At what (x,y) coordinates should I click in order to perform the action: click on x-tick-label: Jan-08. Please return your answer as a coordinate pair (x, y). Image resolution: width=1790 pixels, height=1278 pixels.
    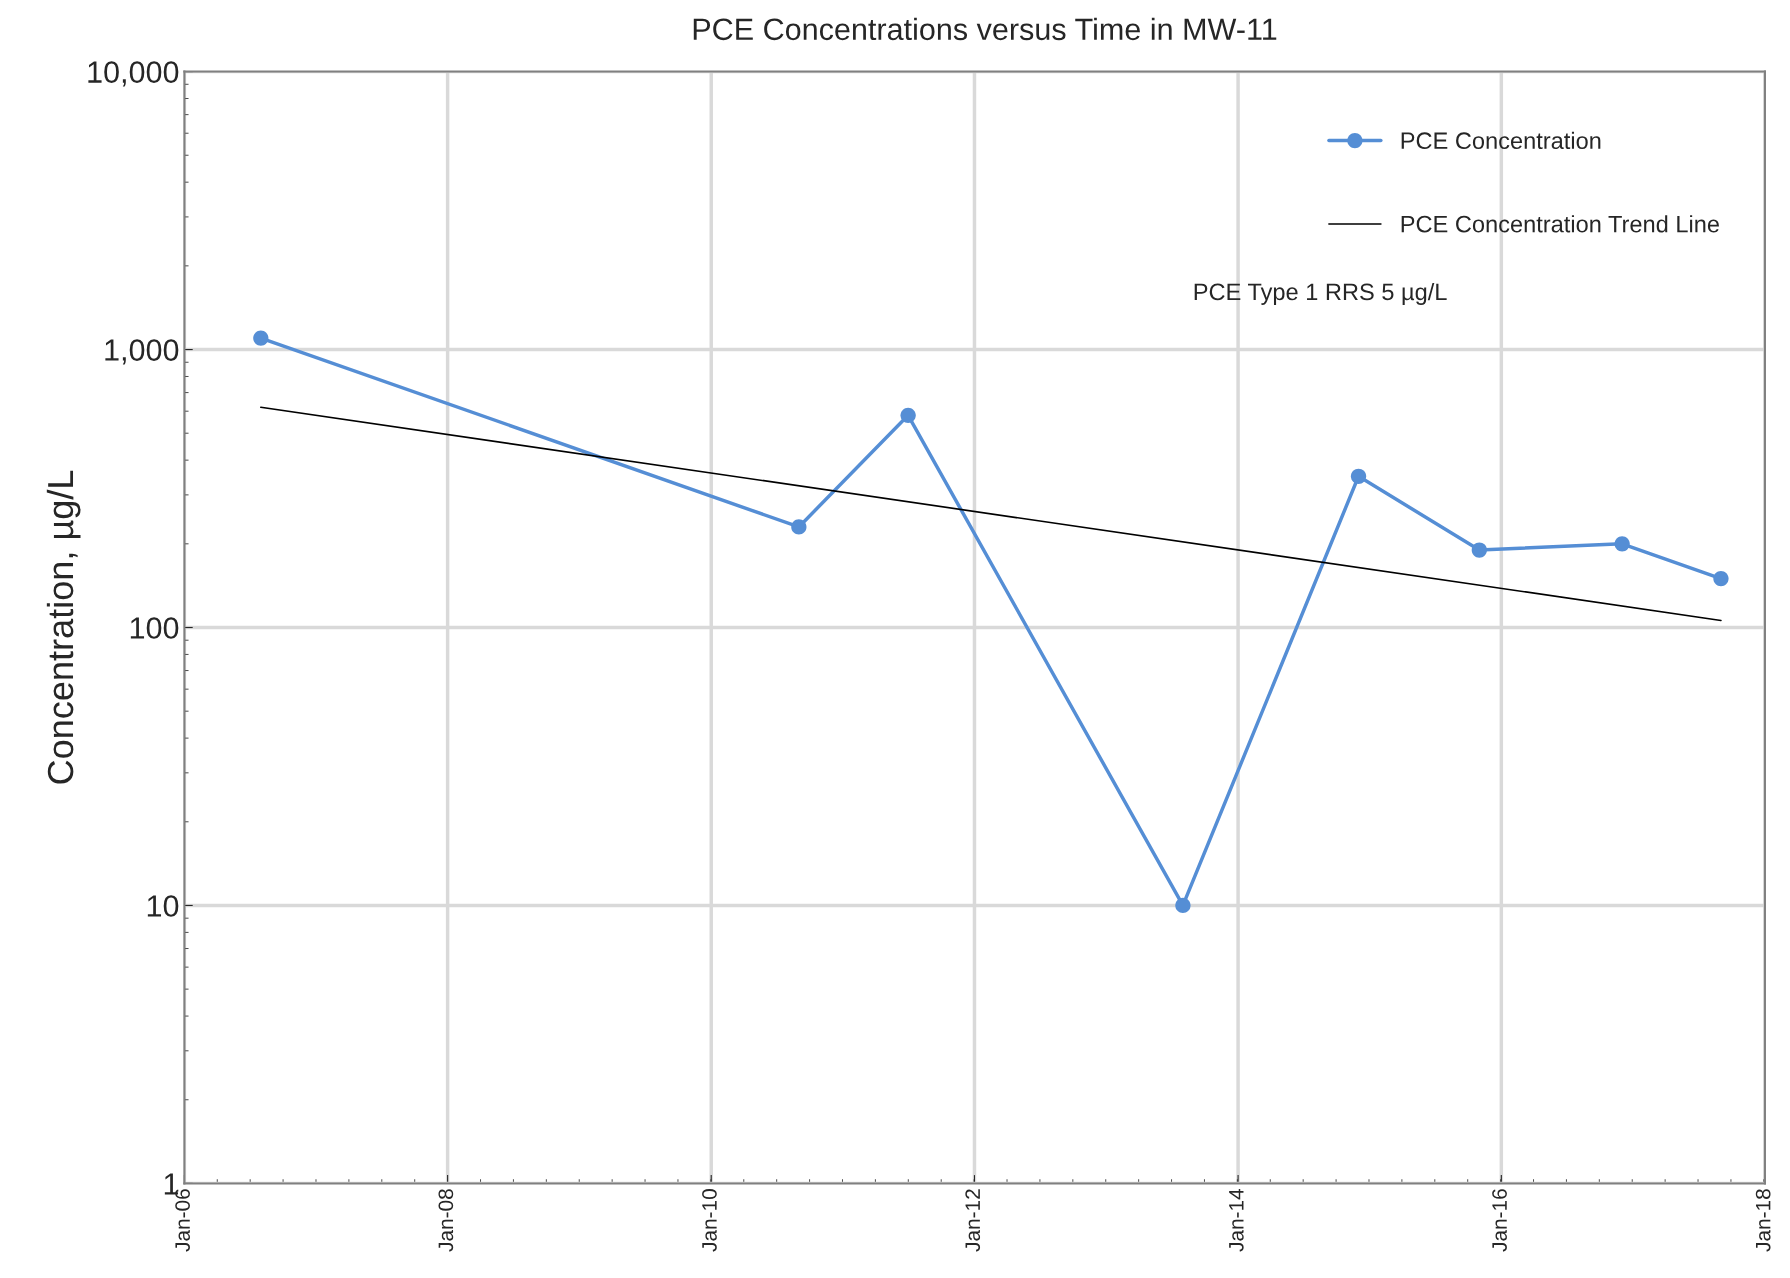
    Looking at the image, I should click on (446, 1220).